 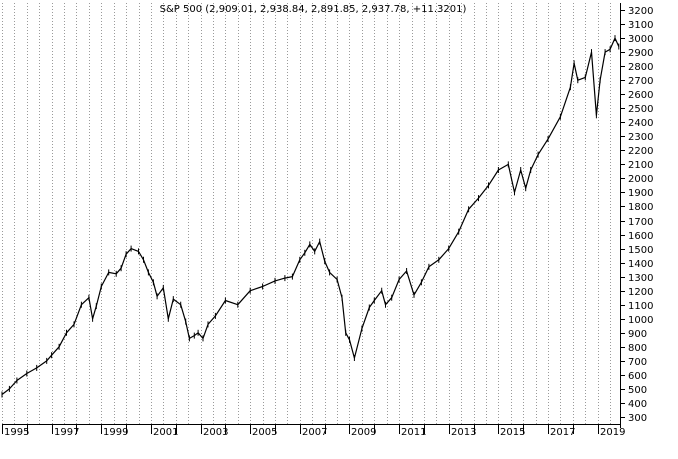 What do you see at coordinates (640, 81) in the screenshot?
I see `y-tick-label: 2700` at bounding box center [640, 81].